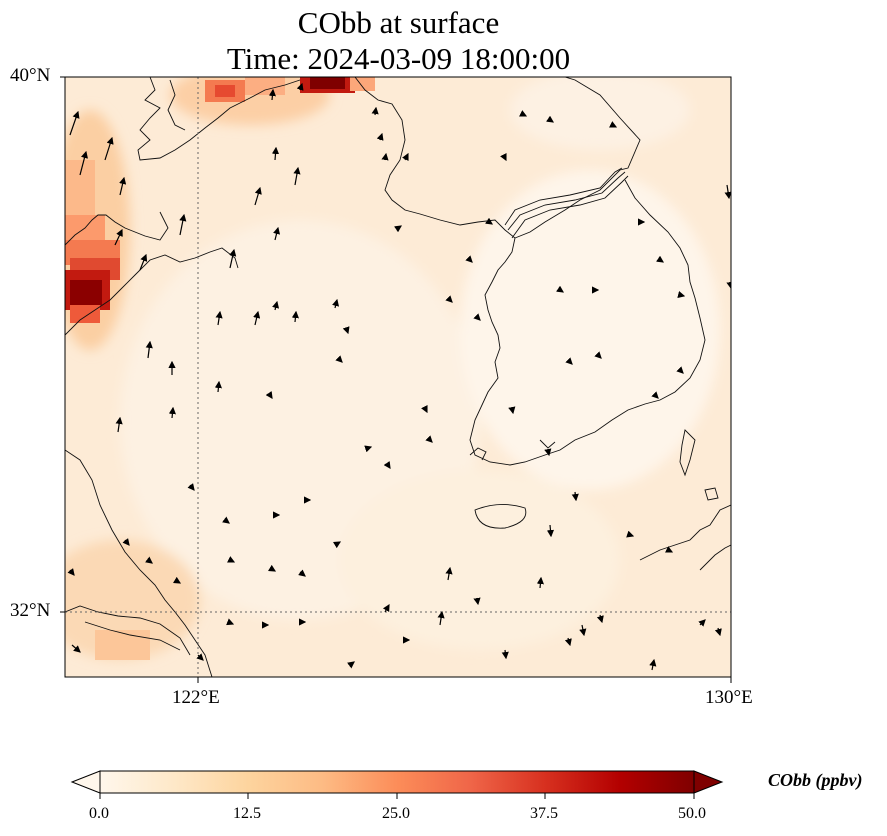  What do you see at coordinates (544, 813) in the screenshot?
I see `colorbar-tick-label: 37.5` at bounding box center [544, 813].